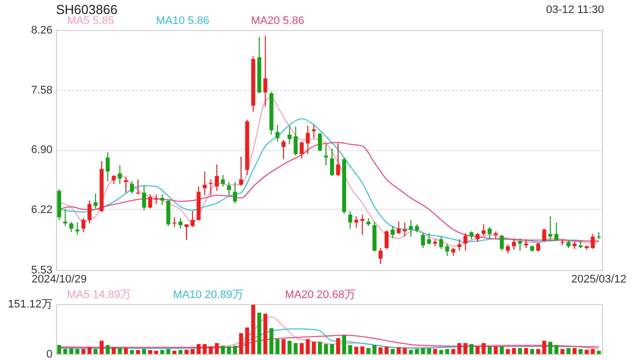  Describe the element at coordinates (575, 10) in the screenshot. I see `text: 03-12 11:30` at that location.